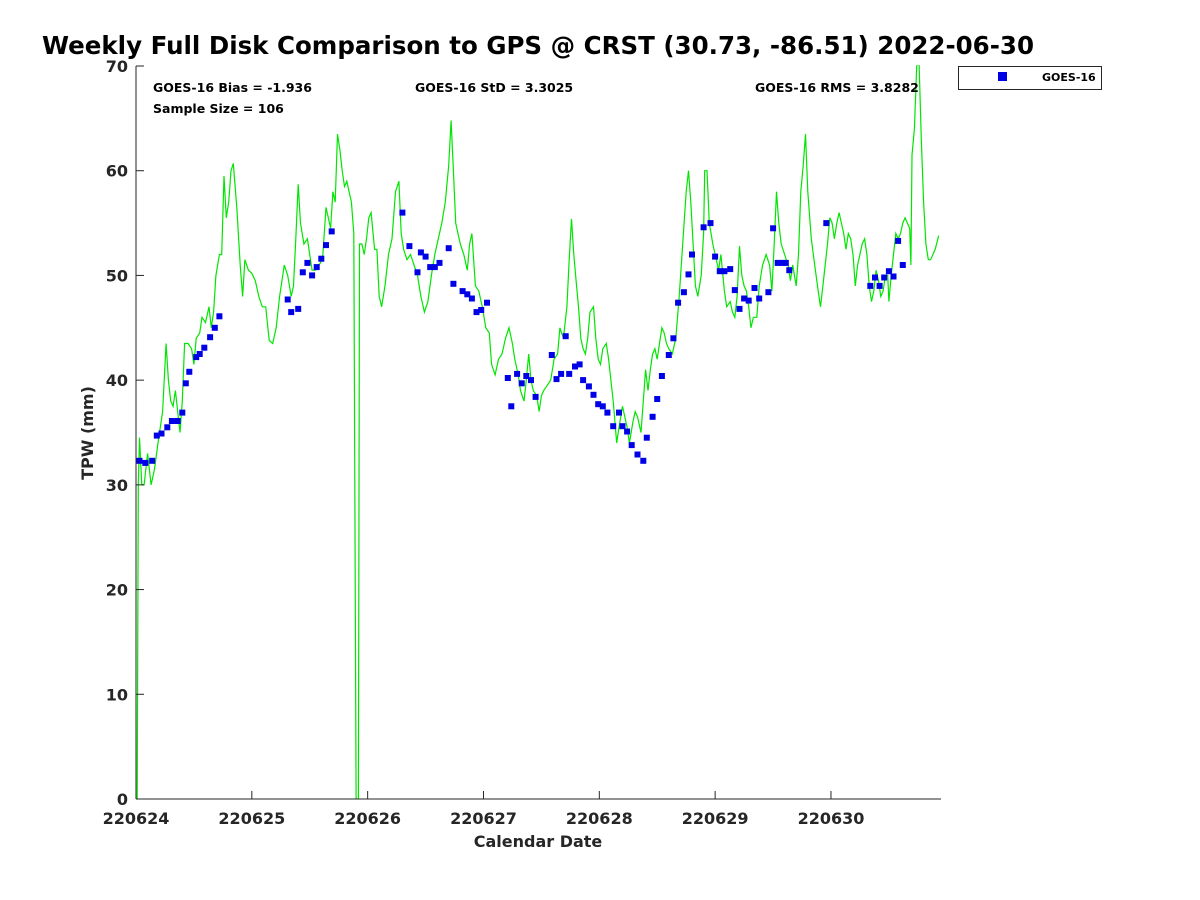 The height and width of the screenshot is (900, 1200). What do you see at coordinates (494, 87) in the screenshot?
I see `std-stat: GOES-16 StD = 3.3025` at bounding box center [494, 87].